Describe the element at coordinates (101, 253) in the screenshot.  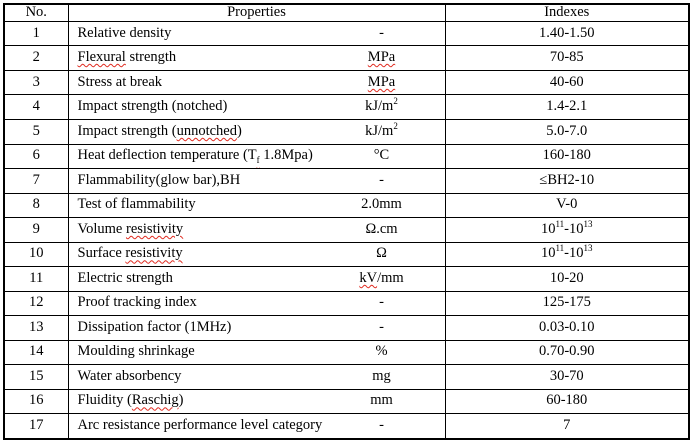
I see `property-name-text: Surface` at that location.